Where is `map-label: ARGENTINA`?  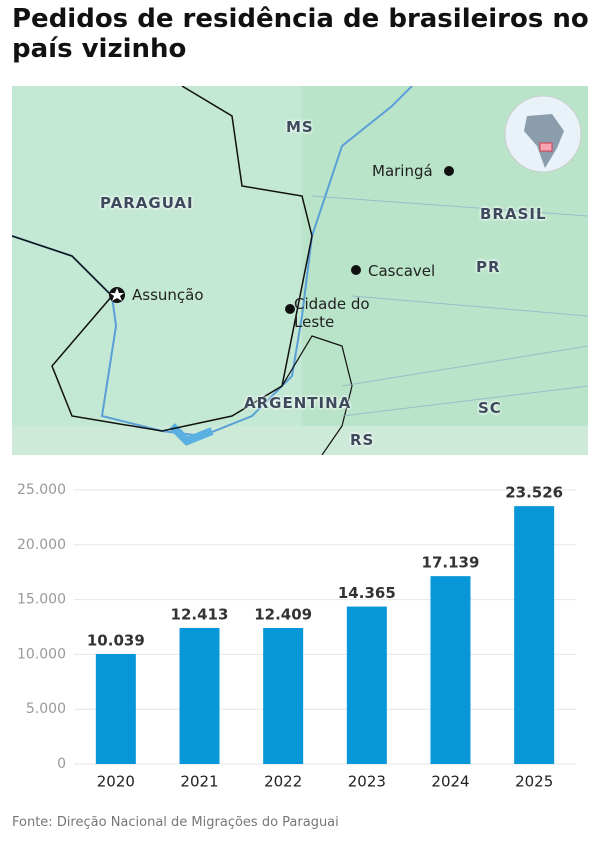
map-label: ARGENTINA is located at coordinates (298, 403).